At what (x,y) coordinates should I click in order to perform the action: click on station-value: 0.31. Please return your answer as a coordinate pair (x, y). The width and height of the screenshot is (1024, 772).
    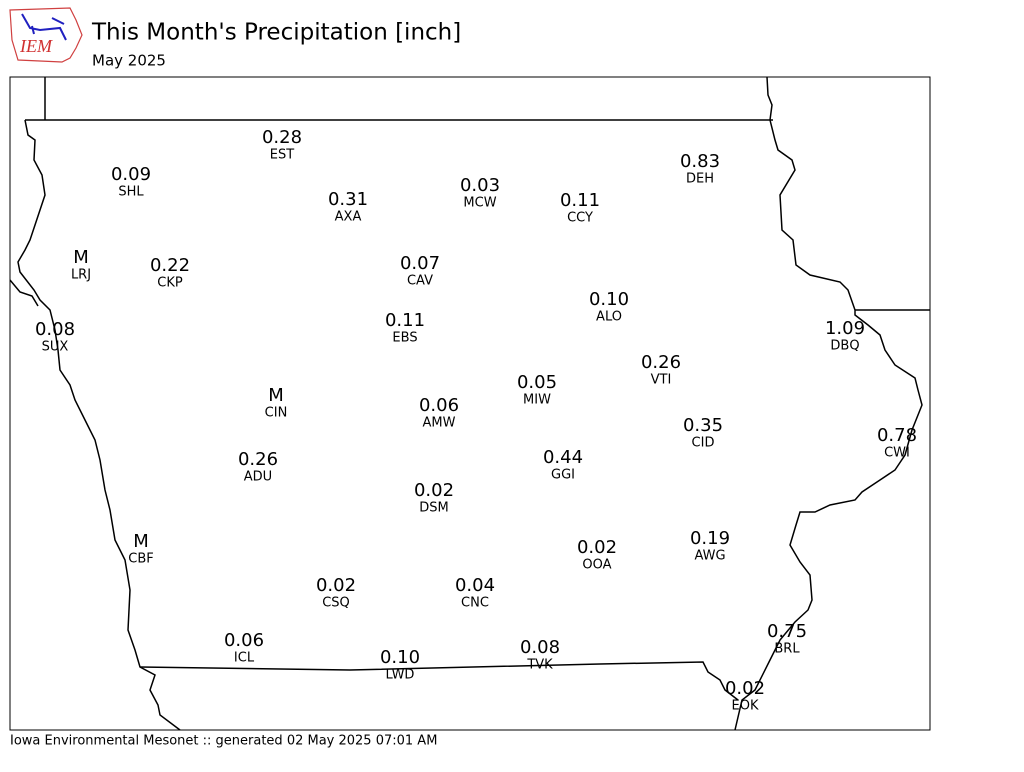
    Looking at the image, I should click on (348, 199).